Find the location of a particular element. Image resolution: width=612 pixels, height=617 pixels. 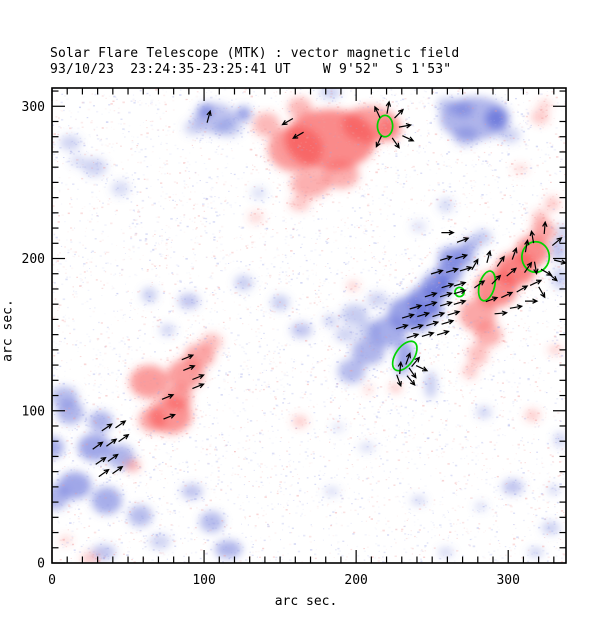

x-tick-label: 100 is located at coordinates (203, 580).